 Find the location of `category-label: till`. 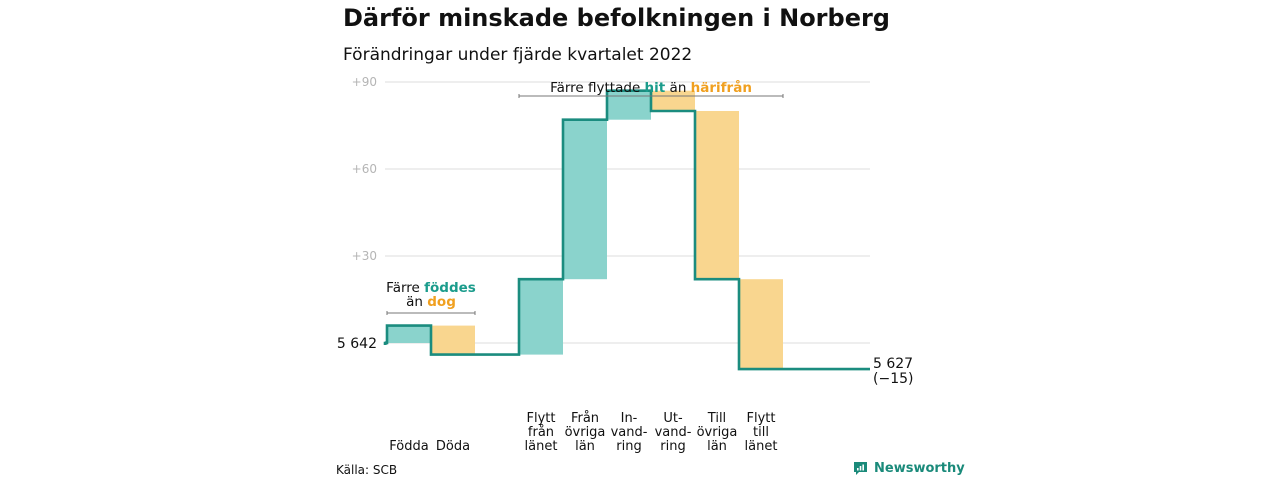

category-label: till is located at coordinates (761, 432).